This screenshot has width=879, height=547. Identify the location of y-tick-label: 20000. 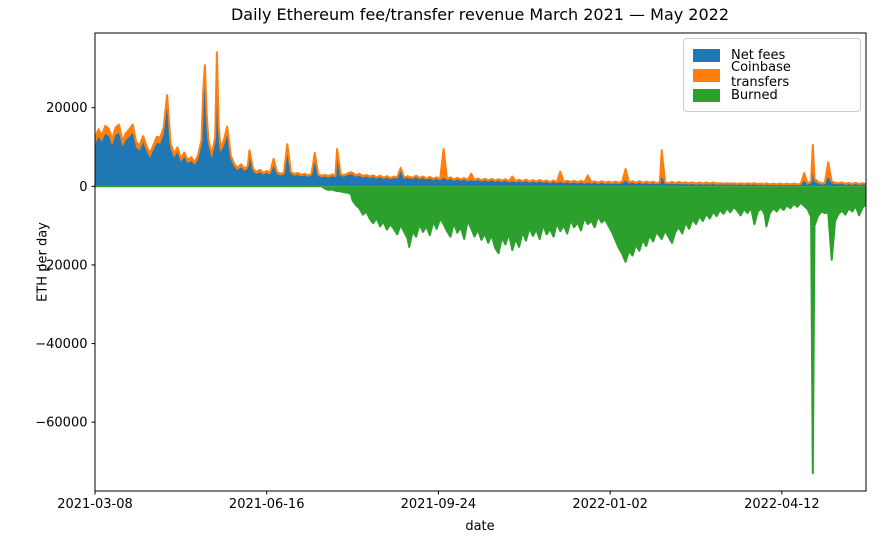
(66, 108).